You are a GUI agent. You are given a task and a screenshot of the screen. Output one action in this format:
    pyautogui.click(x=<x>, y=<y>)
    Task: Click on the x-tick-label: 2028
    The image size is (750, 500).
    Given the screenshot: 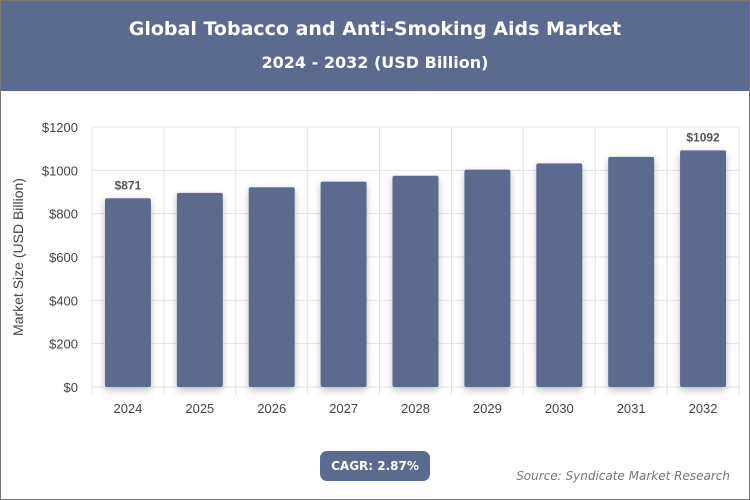 What is the action you would take?
    pyautogui.click(x=415, y=408)
    